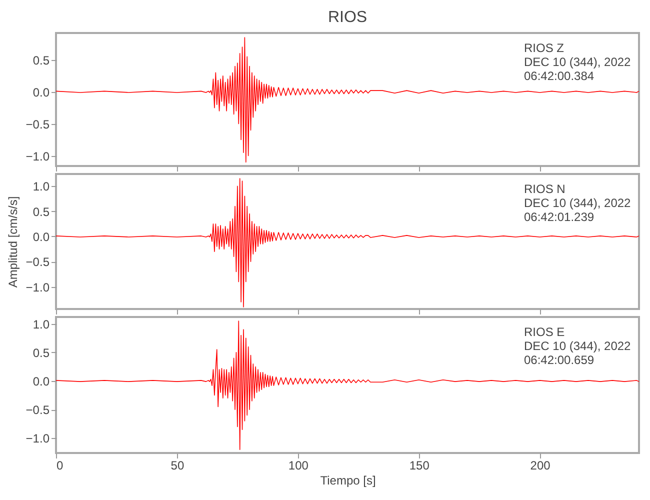 This screenshot has width=650, height=500. I want to click on x-tick-label: 0, so click(60, 465).